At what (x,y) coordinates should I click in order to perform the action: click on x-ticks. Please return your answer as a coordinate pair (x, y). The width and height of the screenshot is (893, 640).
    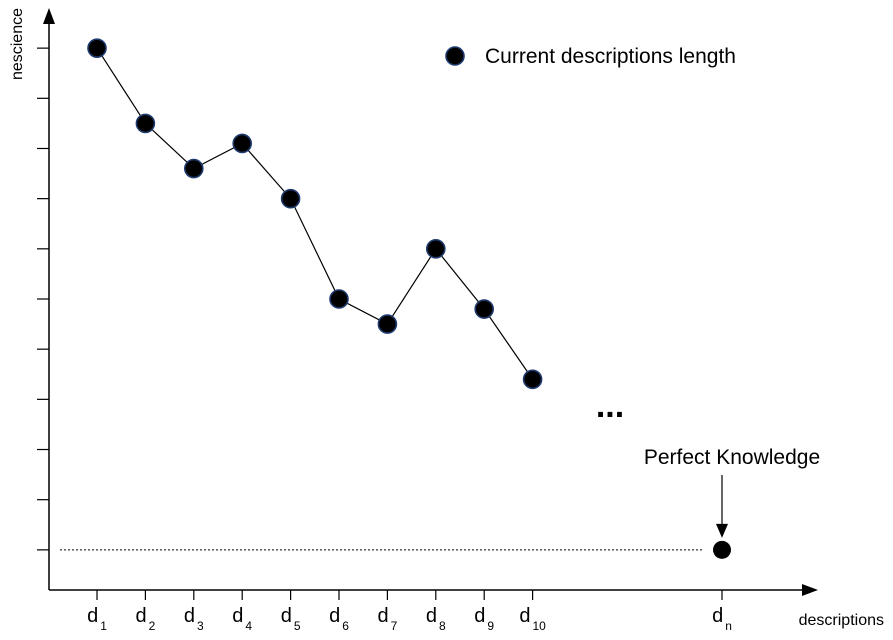
    Looking at the image, I should click on (409, 595).